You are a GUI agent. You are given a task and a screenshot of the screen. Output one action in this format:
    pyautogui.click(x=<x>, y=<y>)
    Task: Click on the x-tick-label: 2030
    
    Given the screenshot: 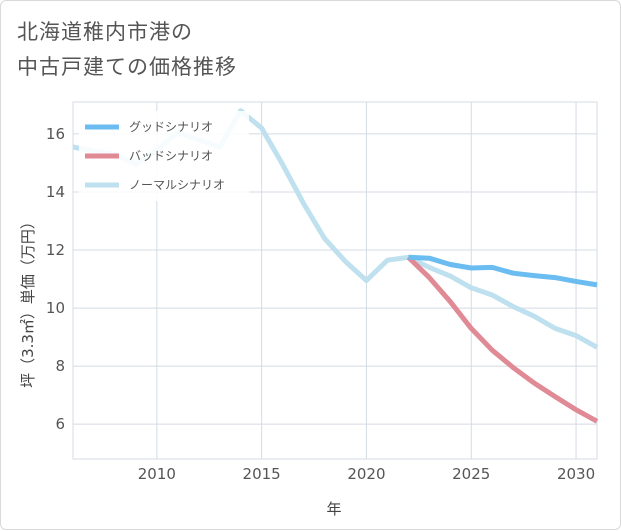 What is the action you would take?
    pyautogui.click(x=576, y=474)
    